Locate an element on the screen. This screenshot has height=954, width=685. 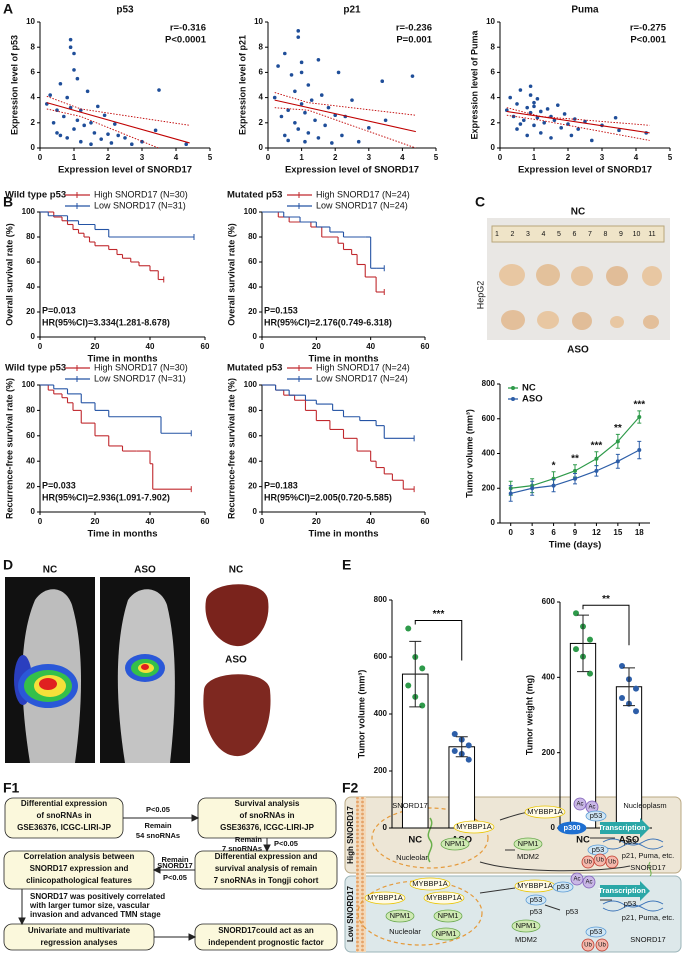
ruler-number: 3 is located at coordinates (528, 234).